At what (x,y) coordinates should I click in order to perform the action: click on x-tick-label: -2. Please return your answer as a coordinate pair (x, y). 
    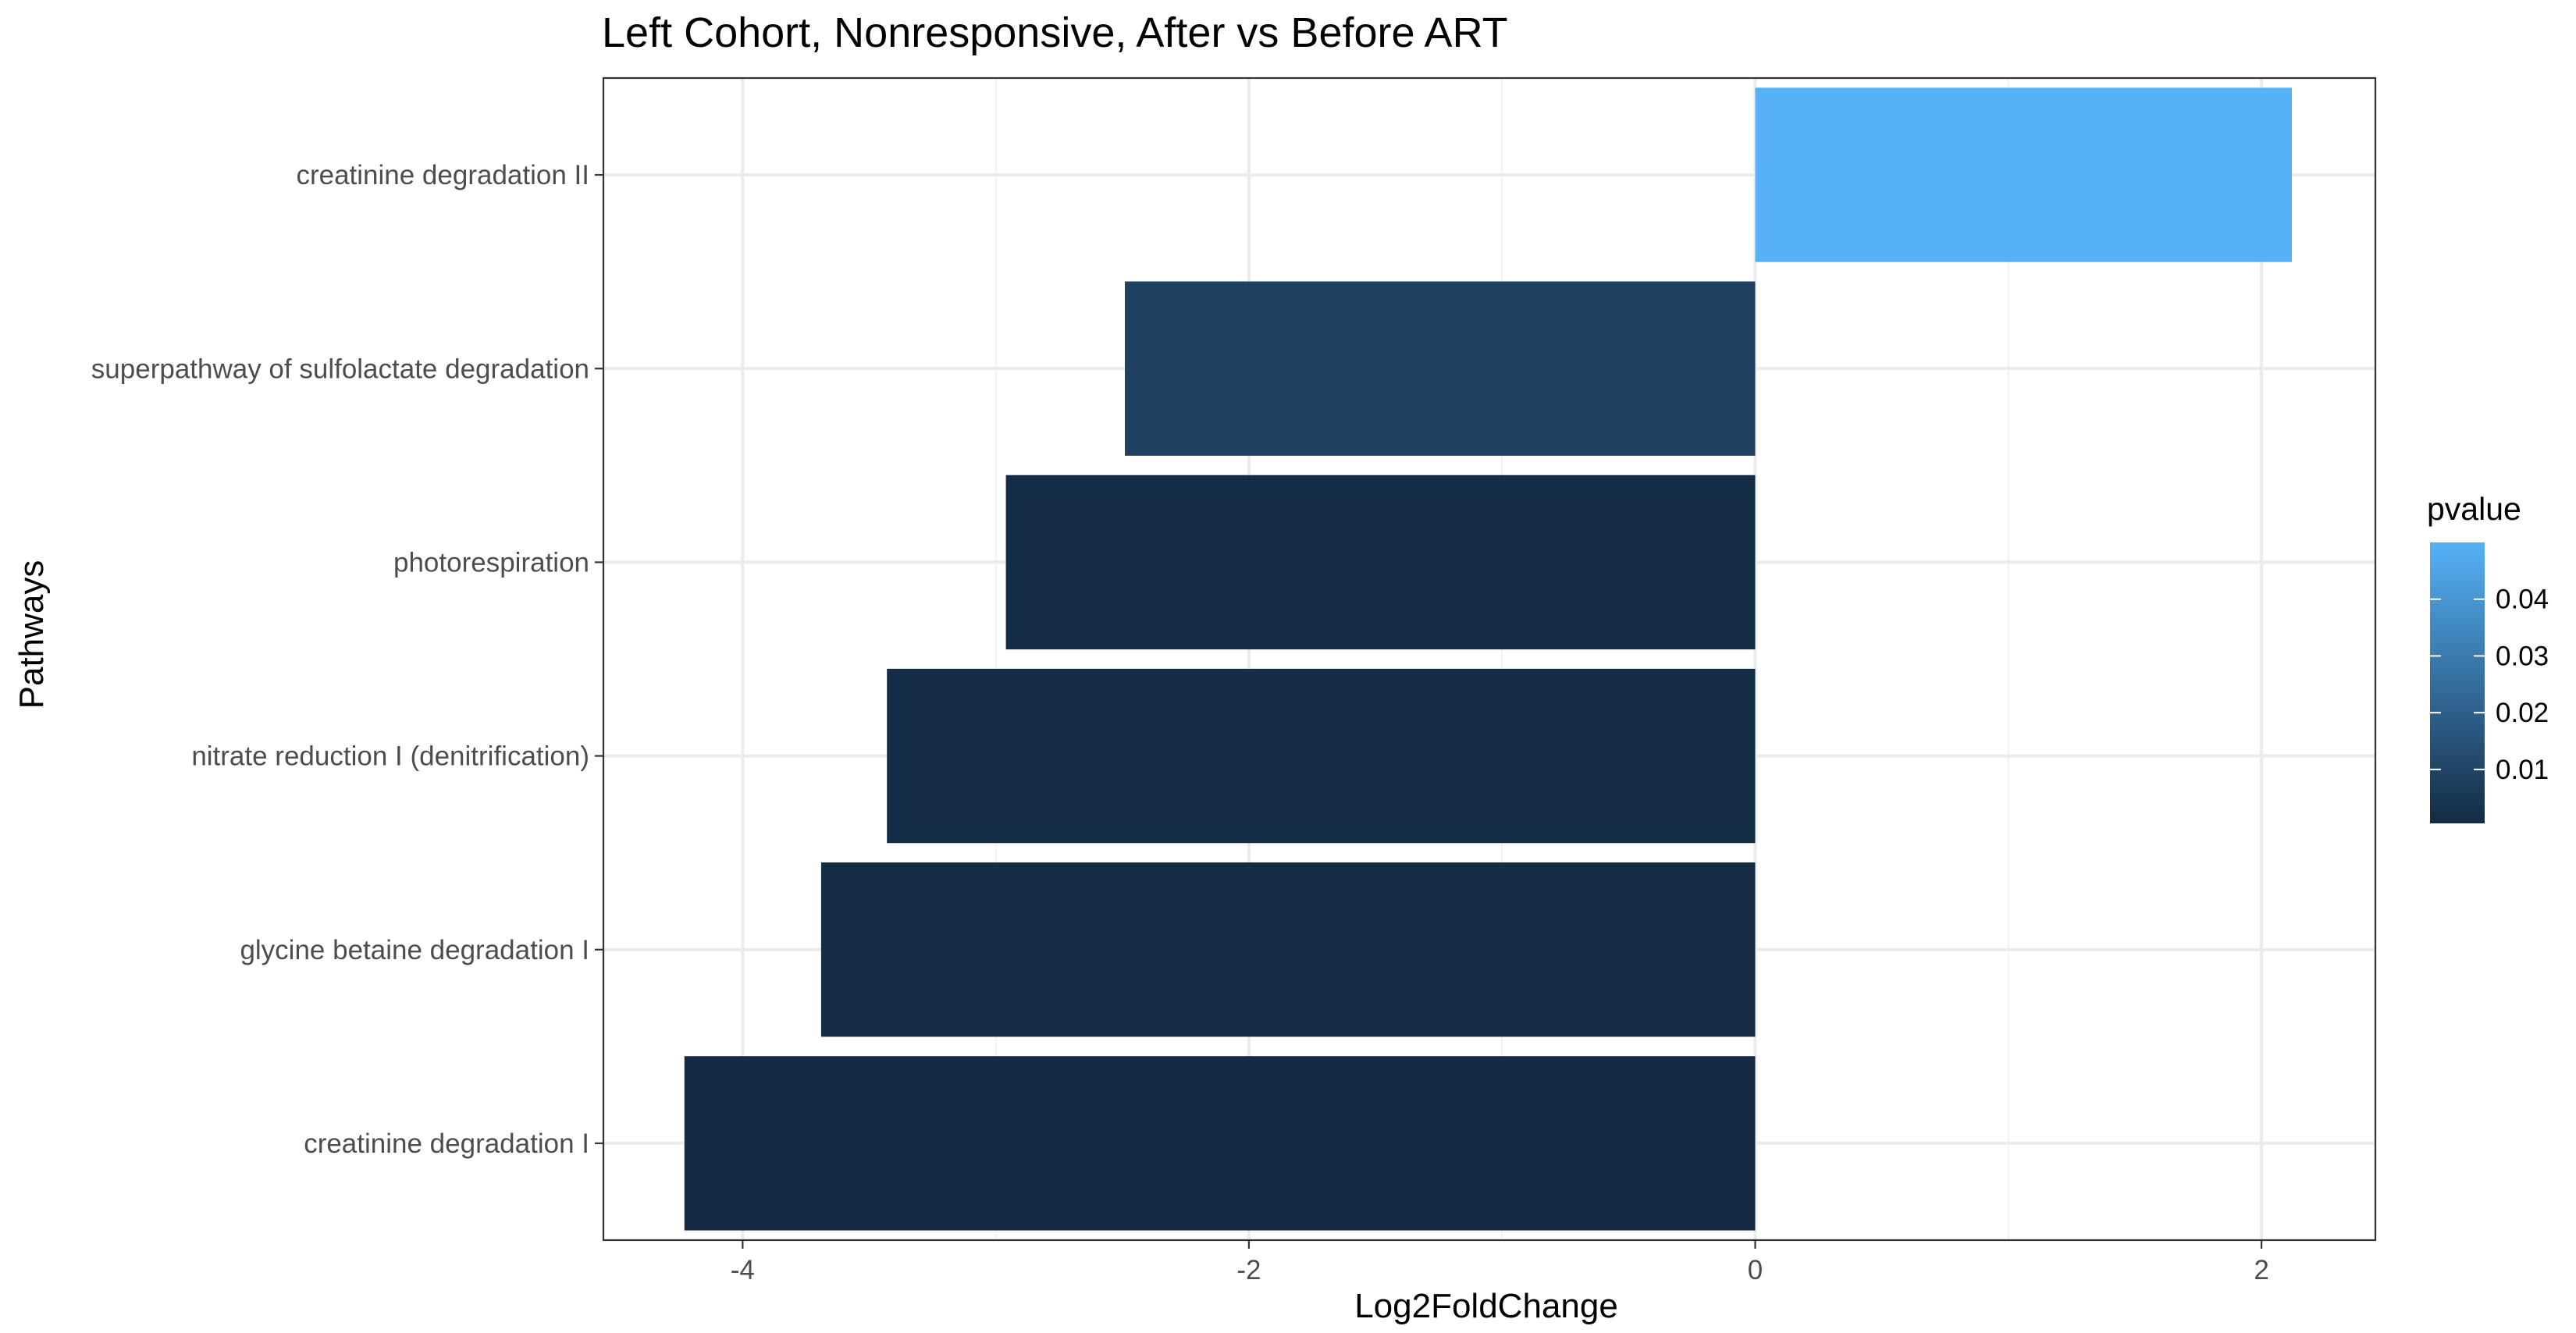
    Looking at the image, I should click on (1248, 1270).